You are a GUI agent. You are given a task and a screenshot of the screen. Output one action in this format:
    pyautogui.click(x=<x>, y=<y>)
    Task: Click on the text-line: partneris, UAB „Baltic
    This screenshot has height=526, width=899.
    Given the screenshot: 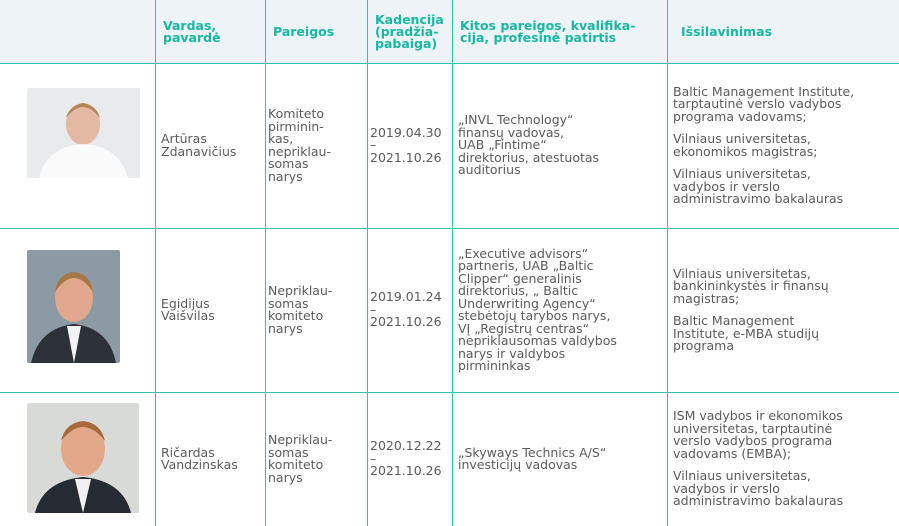 What is the action you would take?
    pyautogui.click(x=526, y=265)
    